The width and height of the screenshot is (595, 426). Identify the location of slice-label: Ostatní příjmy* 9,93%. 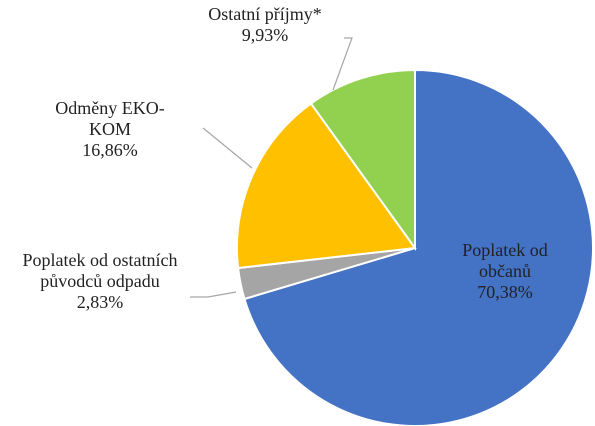
(265, 25).